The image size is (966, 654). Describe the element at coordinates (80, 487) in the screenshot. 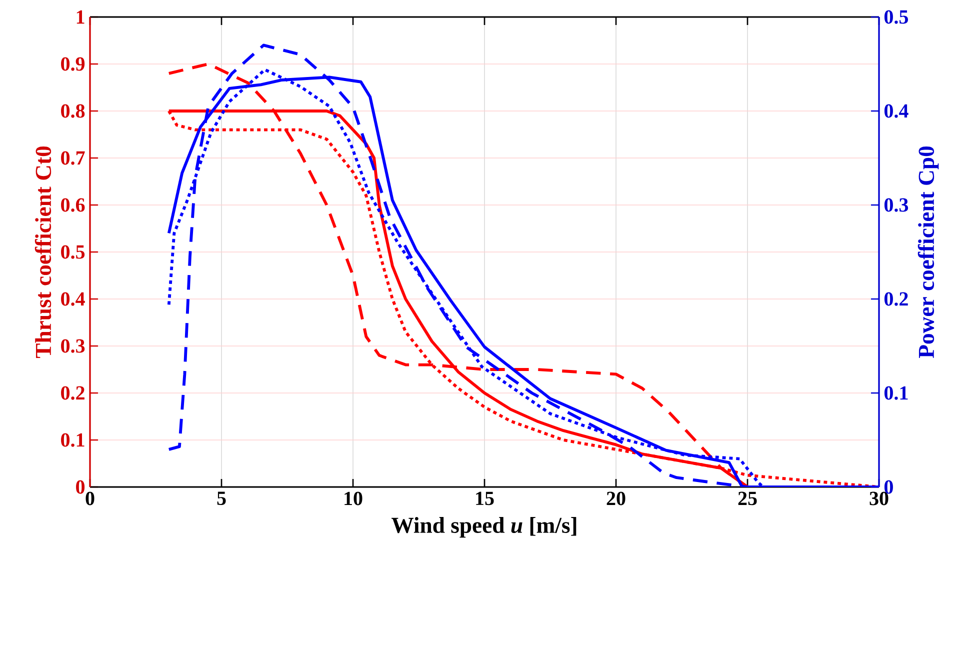

I see `y-tick-label: 0` at that location.